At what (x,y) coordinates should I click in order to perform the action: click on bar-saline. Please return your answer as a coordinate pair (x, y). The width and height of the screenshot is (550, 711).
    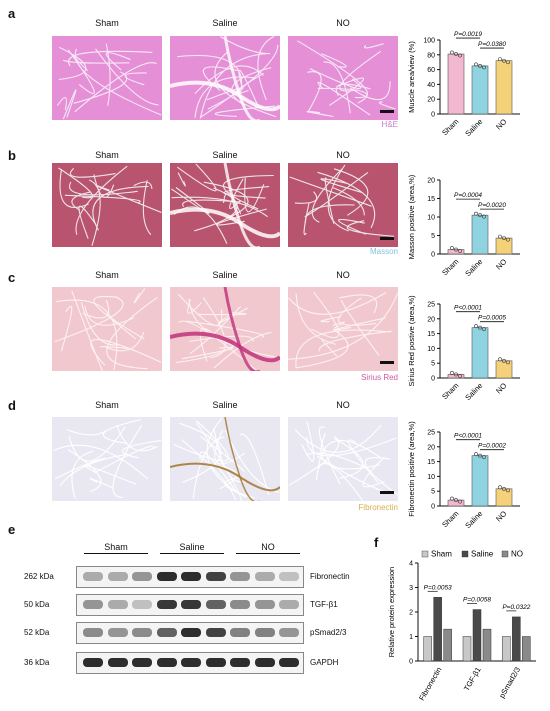
    Looking at the image, I should click on (480, 353).